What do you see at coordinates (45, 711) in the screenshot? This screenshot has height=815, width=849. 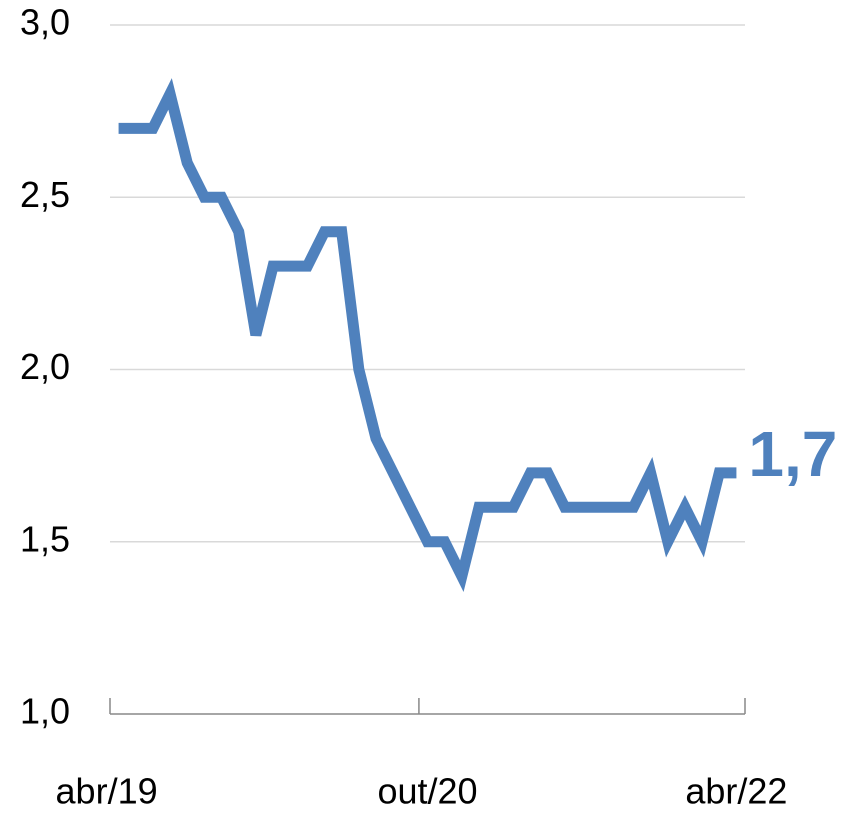 I see `y-tick-label: 1,0` at bounding box center [45, 711].